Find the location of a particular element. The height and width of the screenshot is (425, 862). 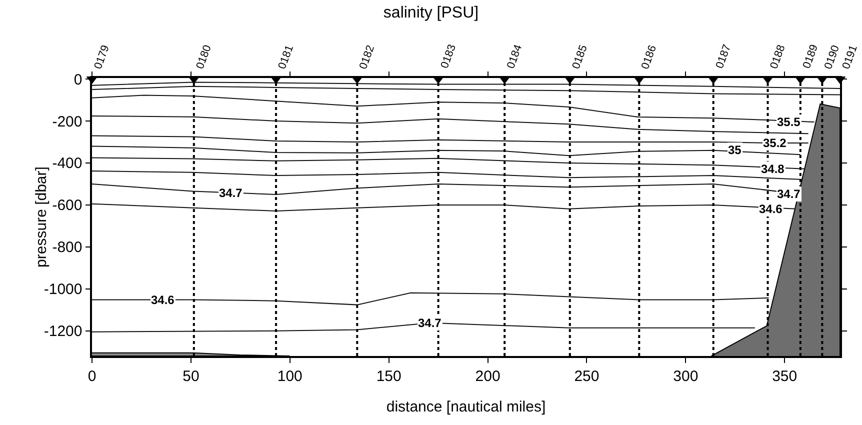

annotation: 0188 is located at coordinates (778, 57).